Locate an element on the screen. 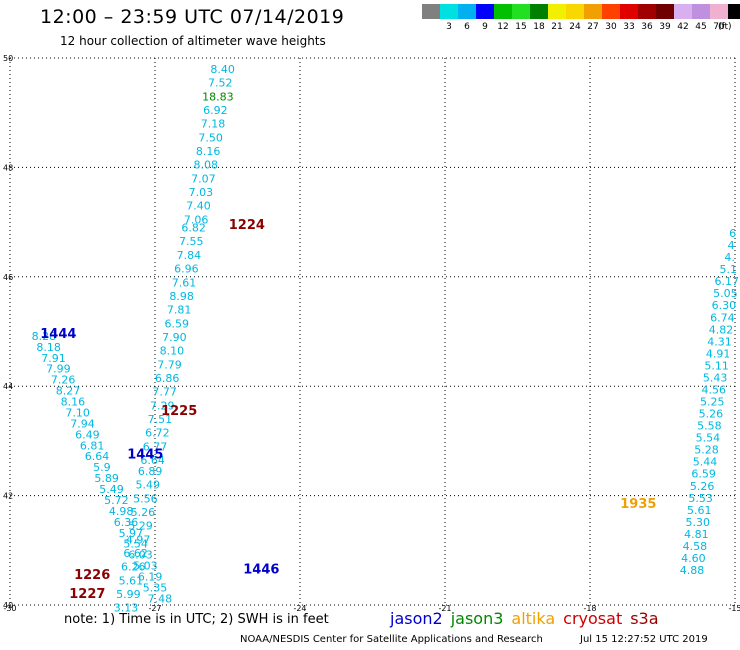  wave-height-value: 4.91 is located at coordinates (718, 353).